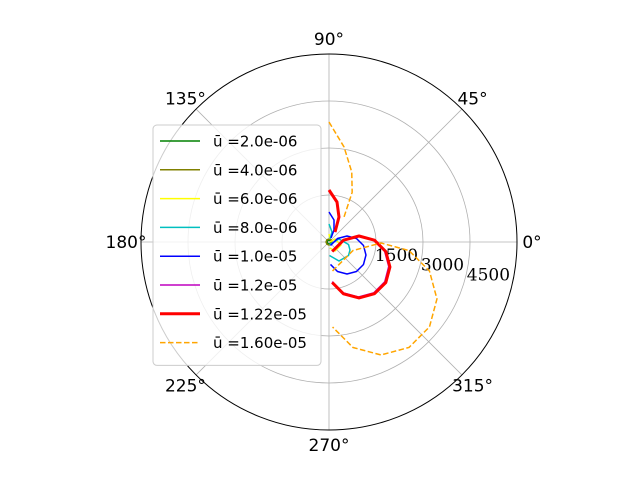  Describe the element at coordinates (260, 343) in the screenshot. I see `legend-label: ū =1.60e-05` at that location.